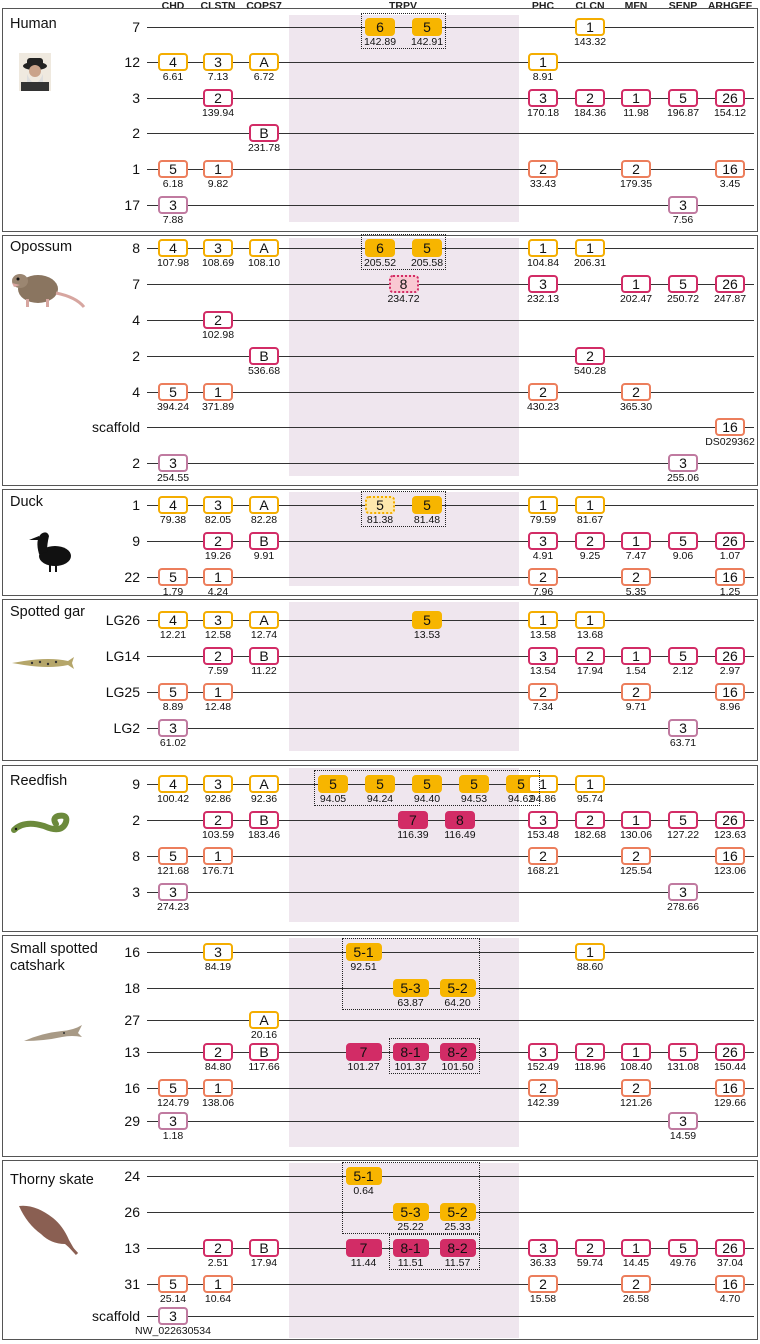 The height and width of the screenshot is (1344, 760). What do you see at coordinates (173, 592) in the screenshot?
I see `gene-position: 1.79` at bounding box center [173, 592].